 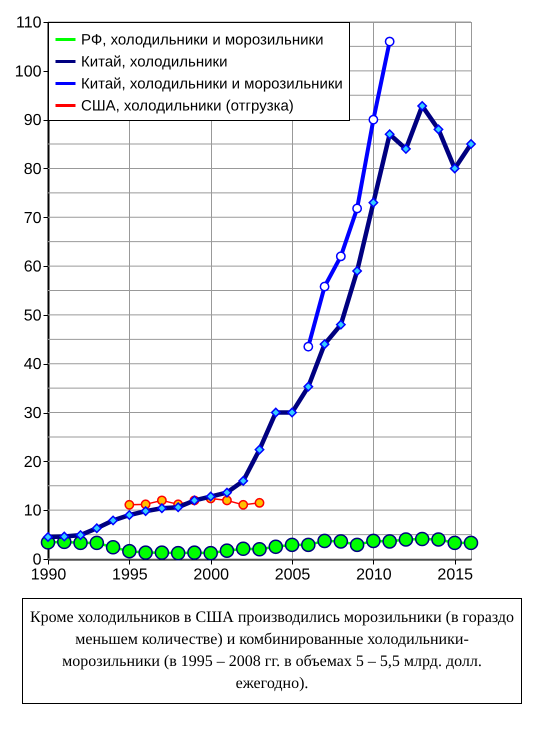 I want to click on y-tick-label: 0, so click(x=37, y=560).